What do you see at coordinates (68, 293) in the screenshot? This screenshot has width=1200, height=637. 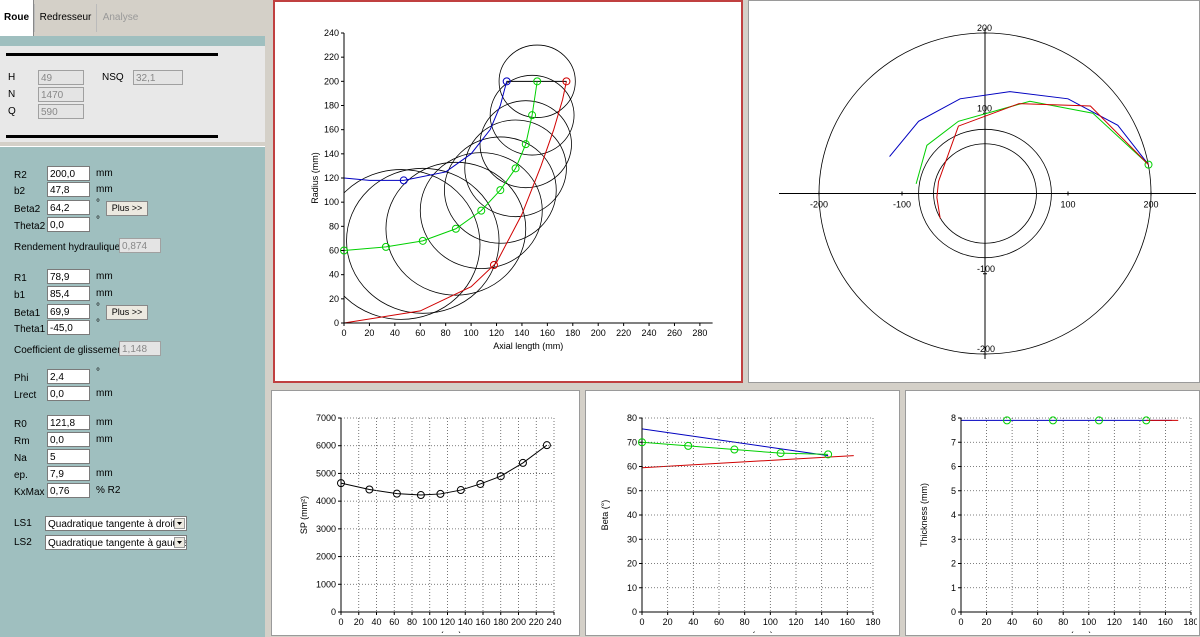 I see `param-input: 85,4` at bounding box center [68, 293].